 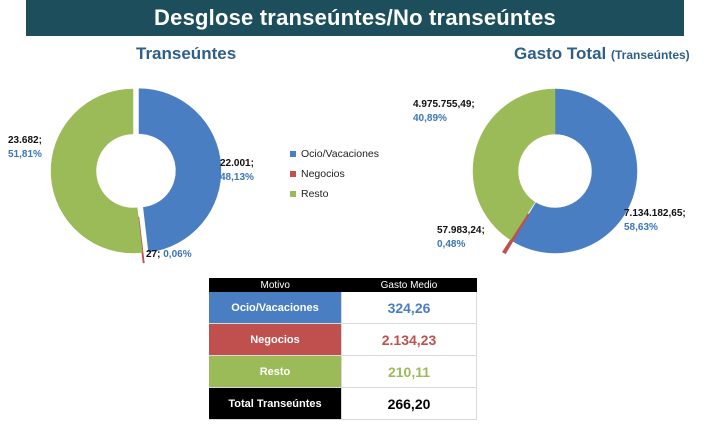 I want to click on row-gasto: 324,26, so click(x=409, y=308).